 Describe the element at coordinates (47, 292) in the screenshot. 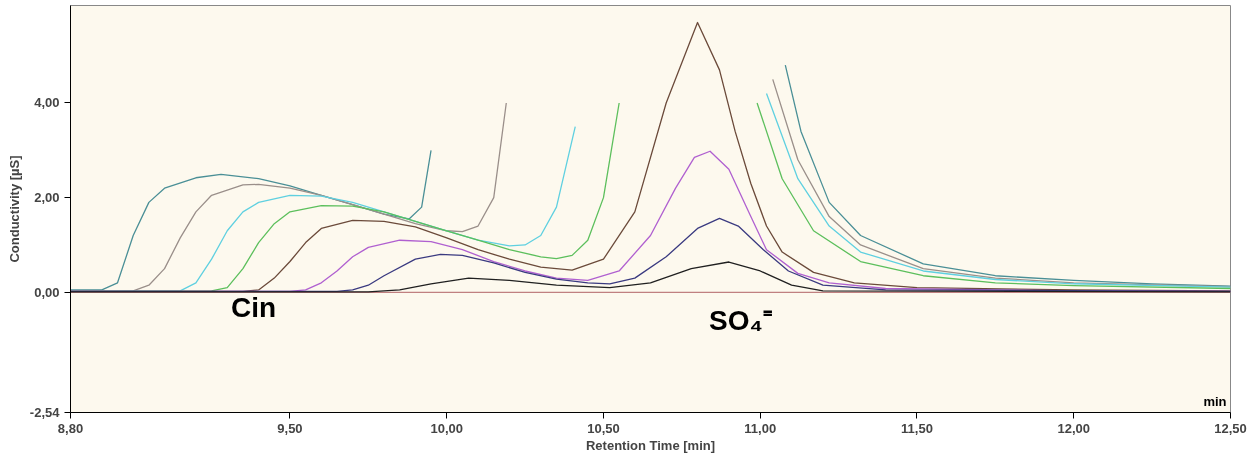

I see `y-tick-label: 0,00` at that location.